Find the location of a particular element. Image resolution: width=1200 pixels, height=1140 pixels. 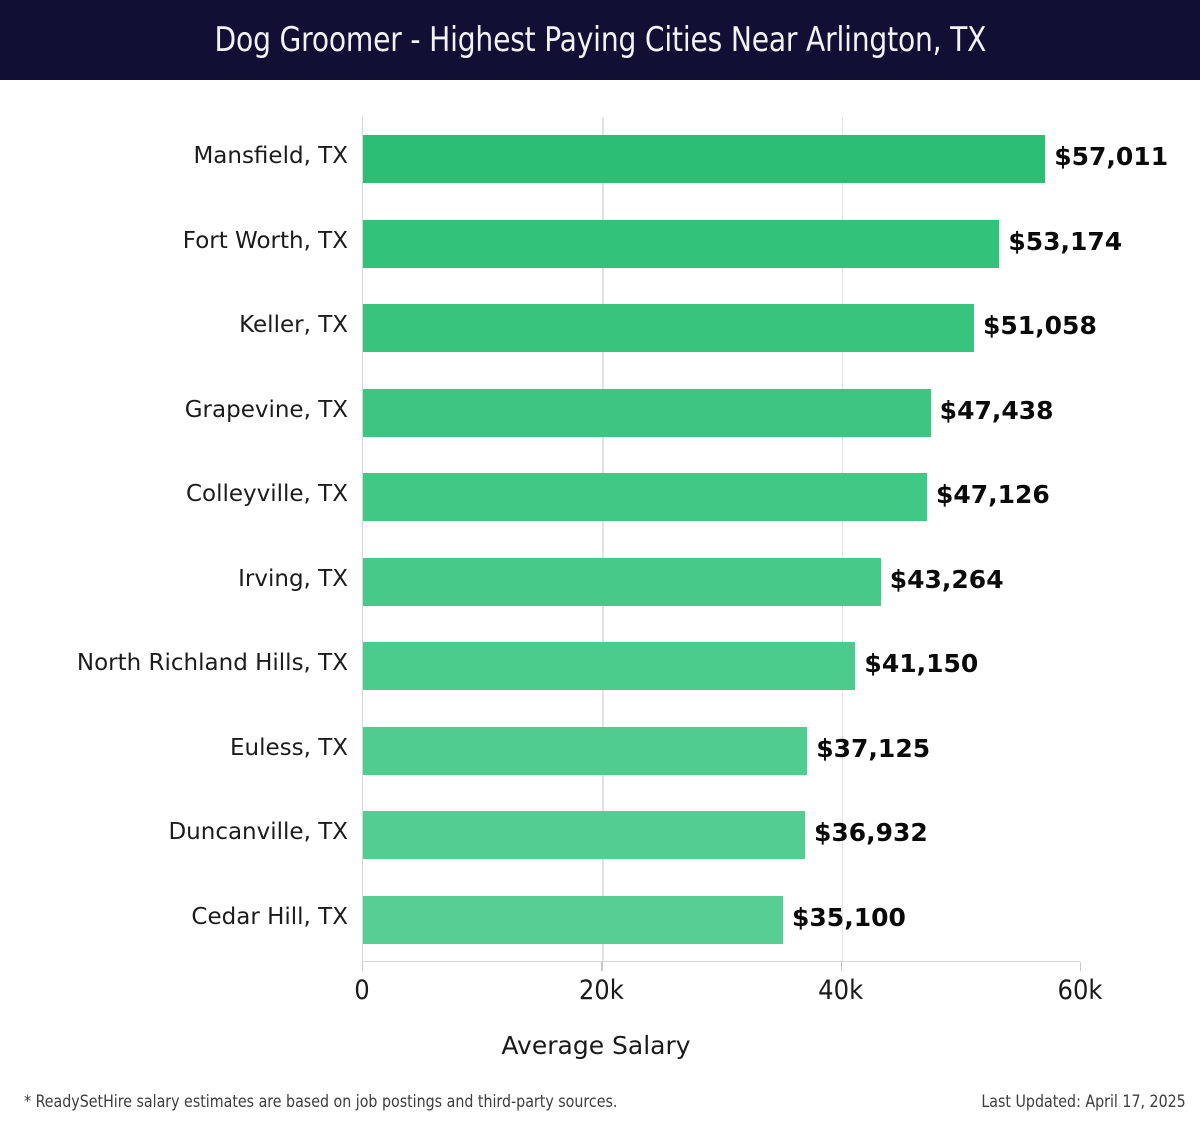

footer-last-updated: Last Updated: April 17, 2025 is located at coordinates (1083, 1102).